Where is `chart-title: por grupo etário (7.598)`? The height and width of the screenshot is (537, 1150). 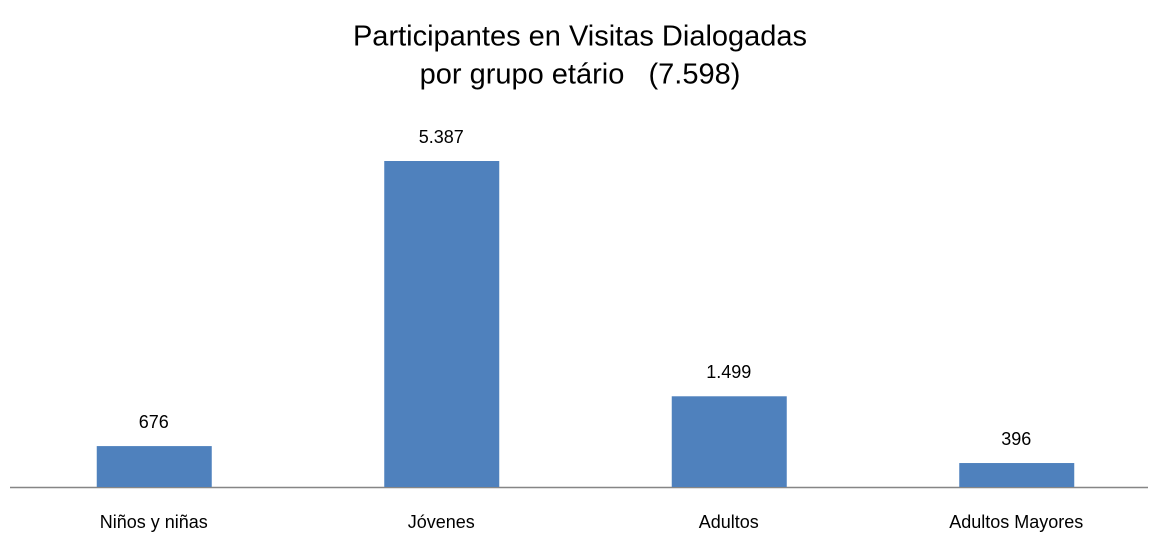
chart-title: por grupo etário (7.598) is located at coordinates (580, 75).